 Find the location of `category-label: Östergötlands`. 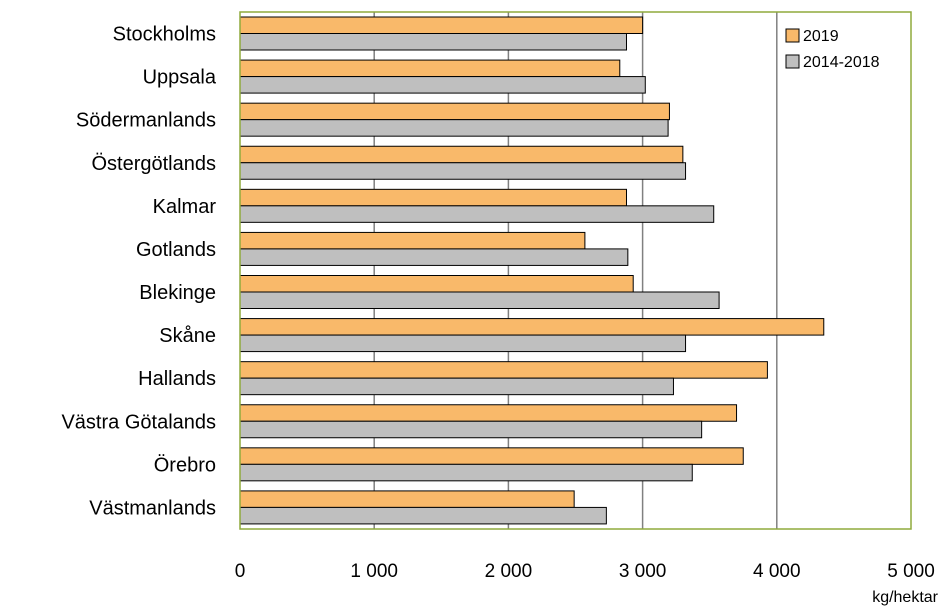

category-label: Östergötlands is located at coordinates (153, 164).